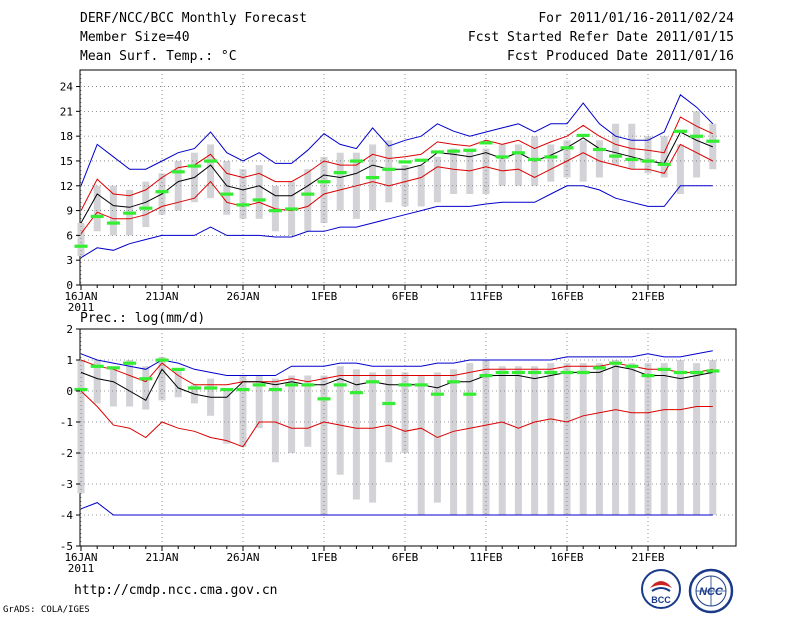 The height and width of the screenshot is (618, 800). Describe the element at coordinates (69, 211) in the screenshot. I see `y-tick-label: 9` at that location.